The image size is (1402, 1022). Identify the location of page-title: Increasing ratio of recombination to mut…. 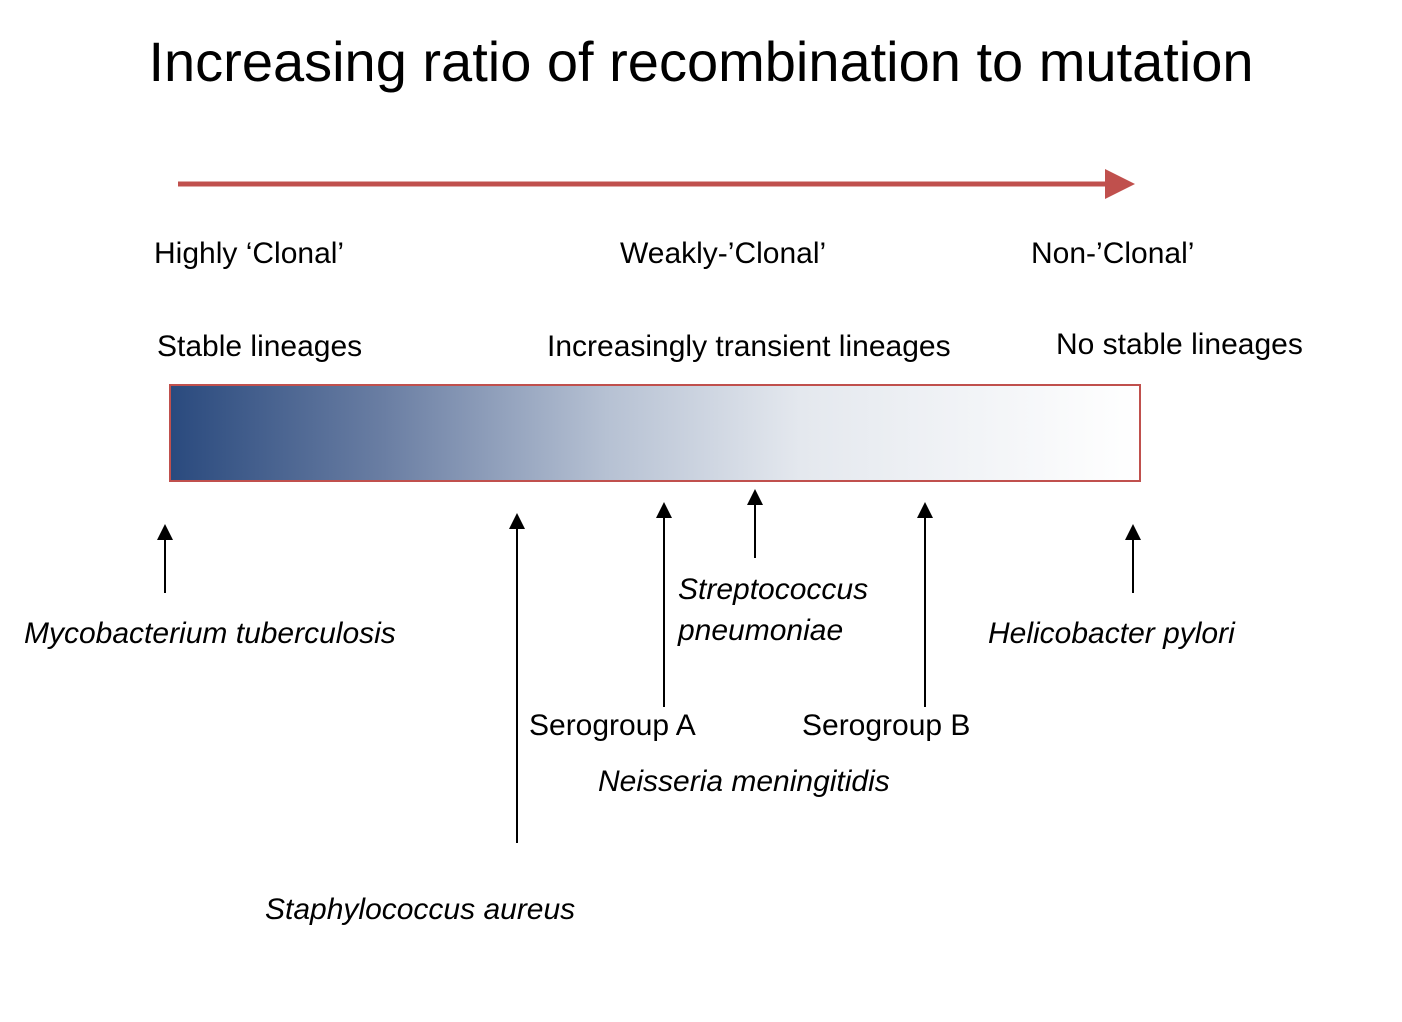
(701, 61).